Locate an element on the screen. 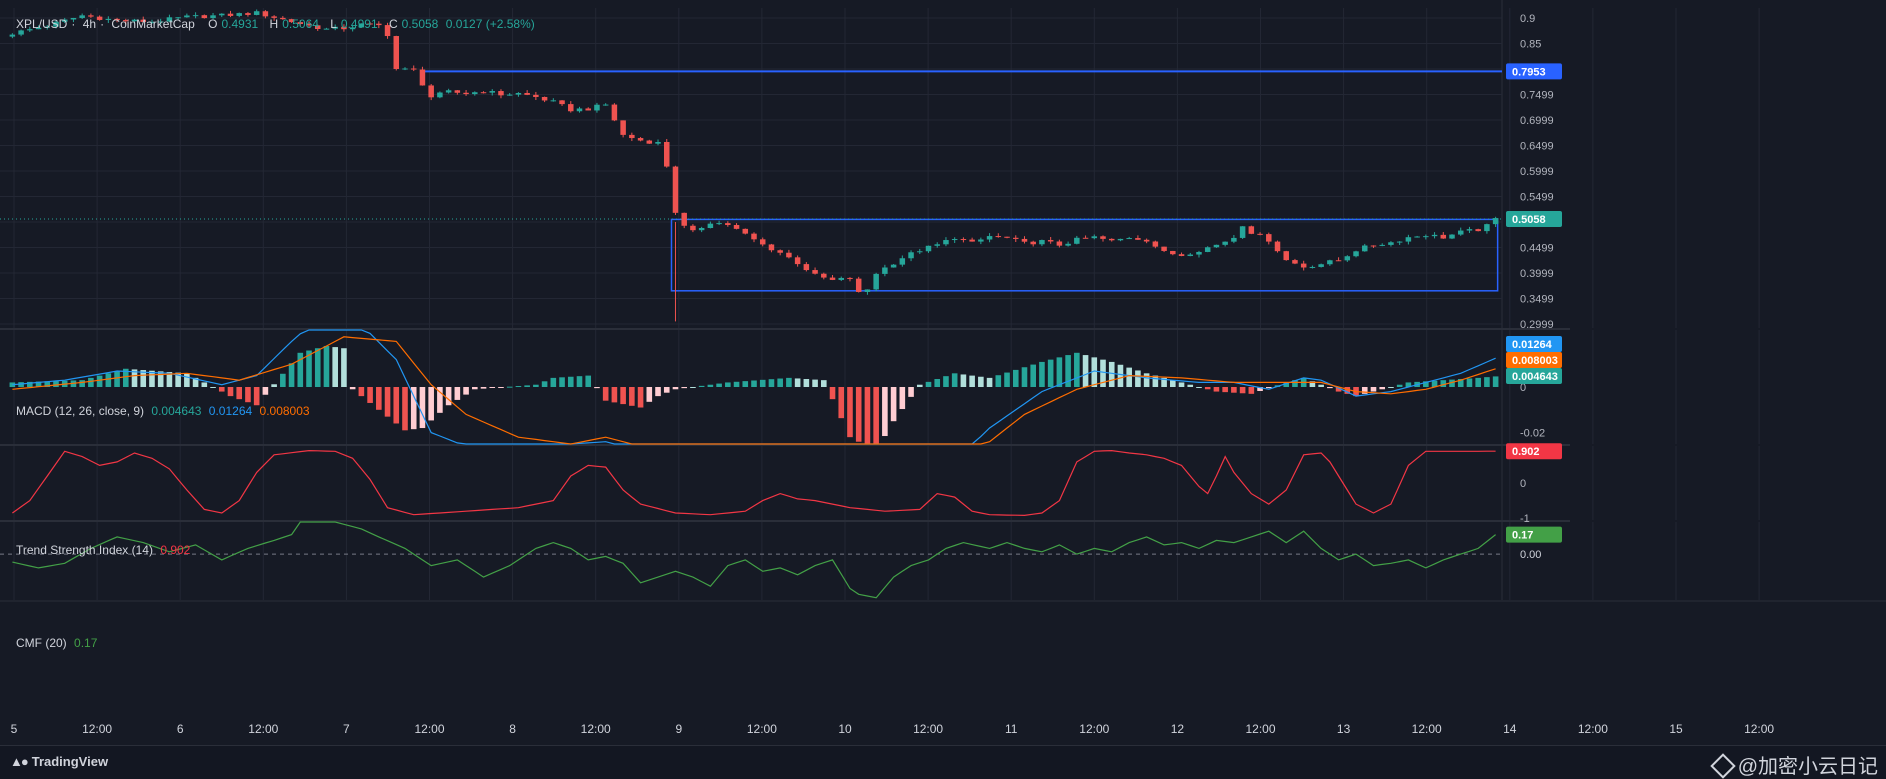 The width and height of the screenshot is (1886, 779). tsi-legend: Trend Strength Index (14) 0.902 is located at coordinates (105, 550).